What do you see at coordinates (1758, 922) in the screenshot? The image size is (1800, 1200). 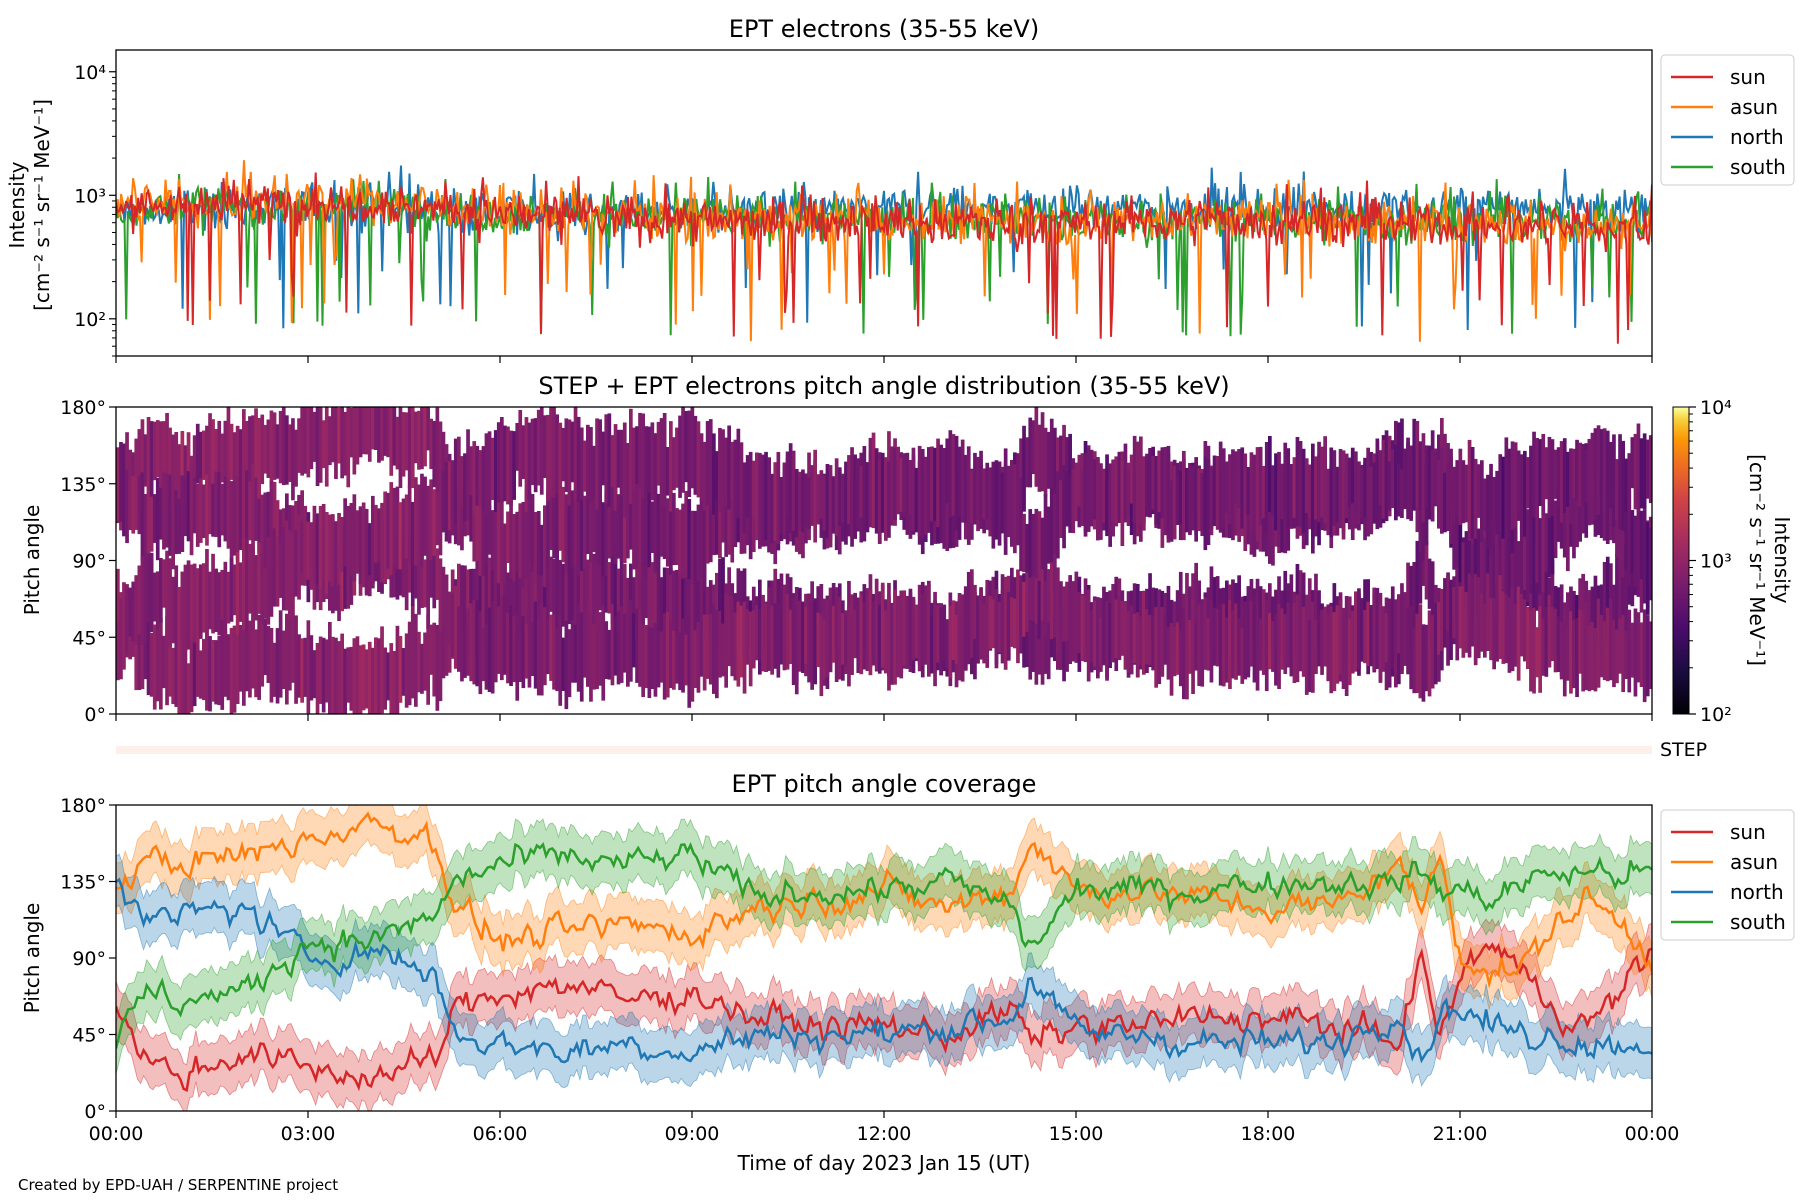 I see `legend-label-south: south` at bounding box center [1758, 922].